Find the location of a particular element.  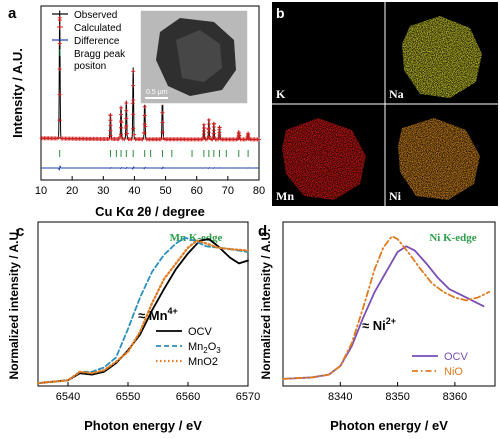

panel-d-plot is located at coordinates (386, 307).